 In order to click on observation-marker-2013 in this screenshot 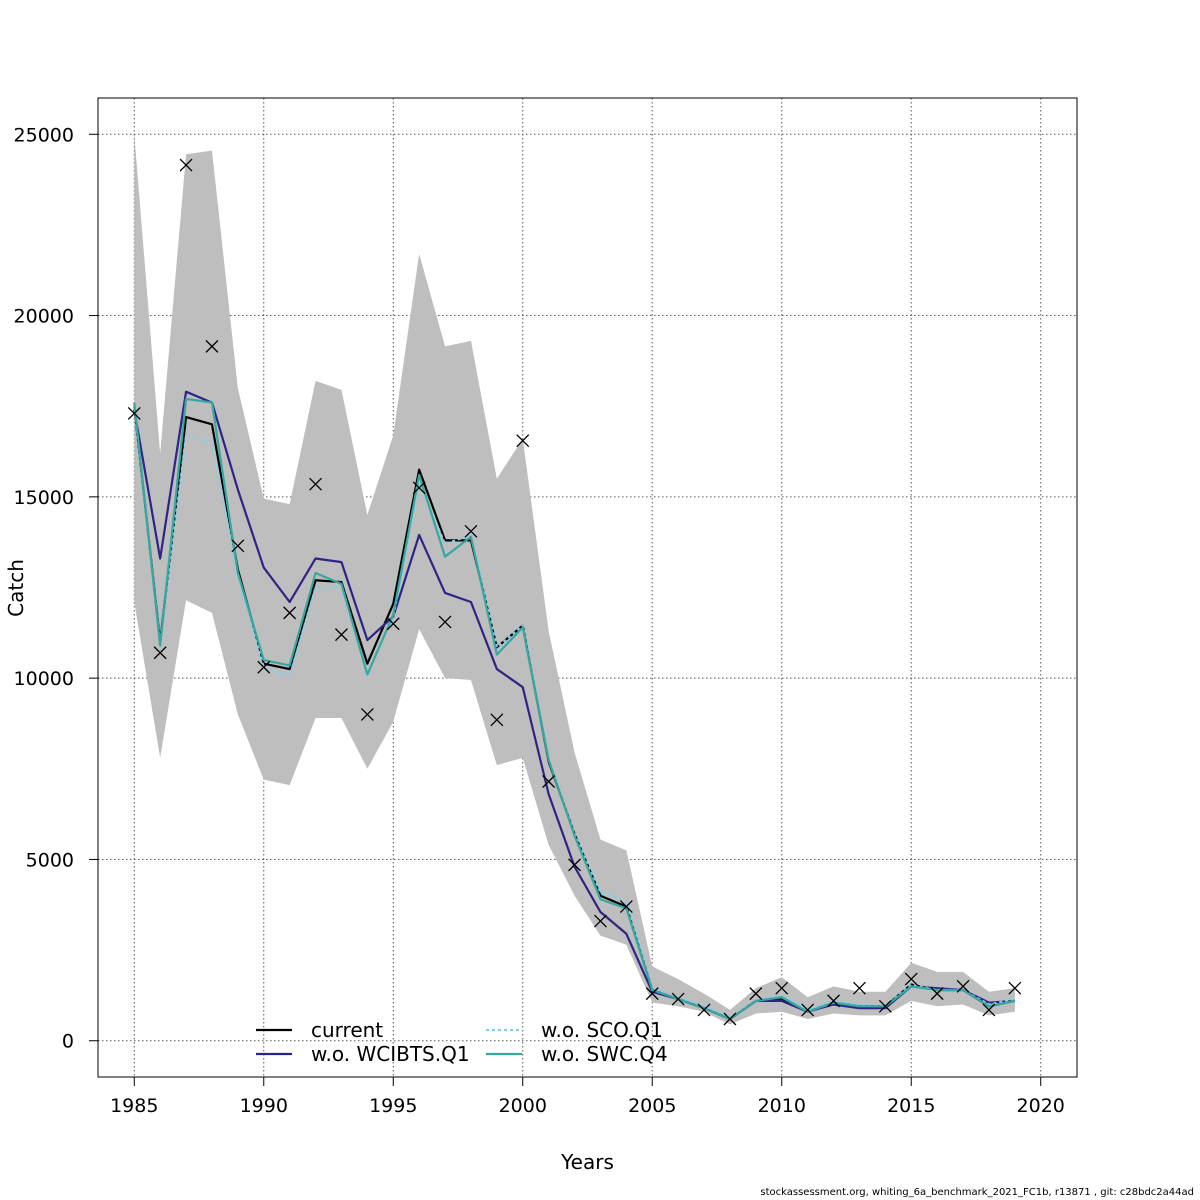, I will do `click(859, 988)`.